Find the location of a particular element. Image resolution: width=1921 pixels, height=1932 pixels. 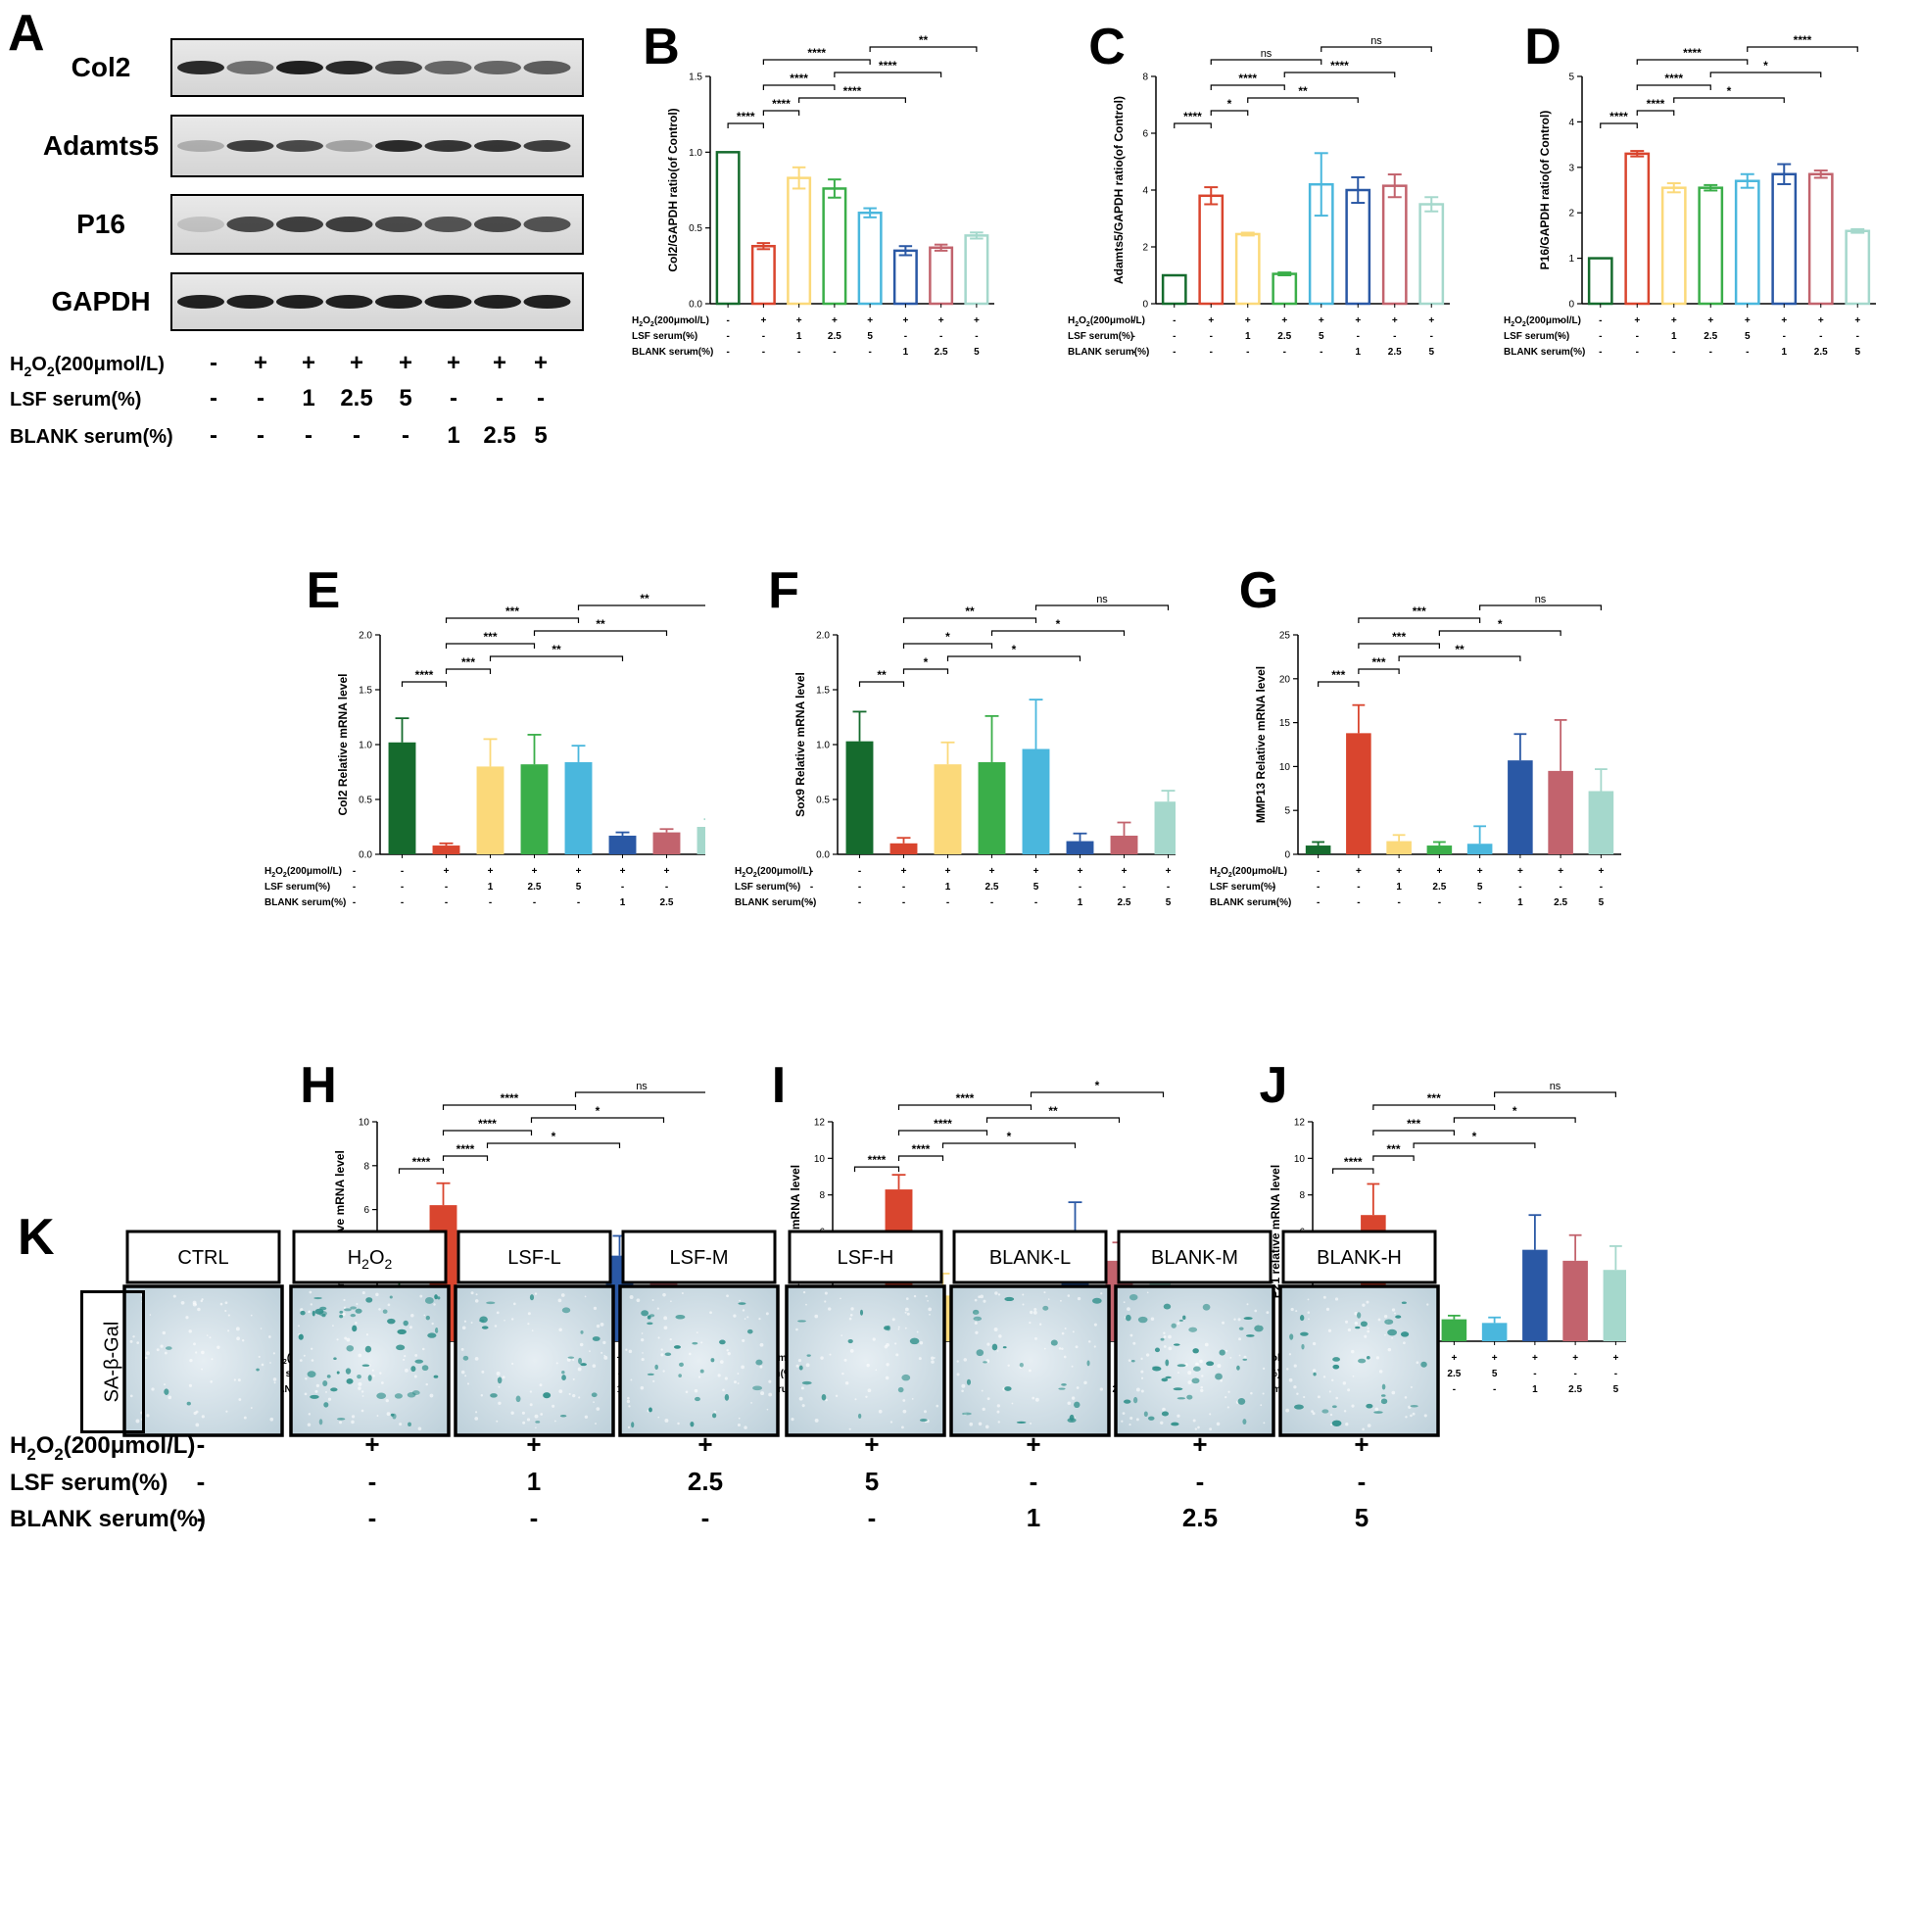

cond-value: 5 is located at coordinates (405, 398).